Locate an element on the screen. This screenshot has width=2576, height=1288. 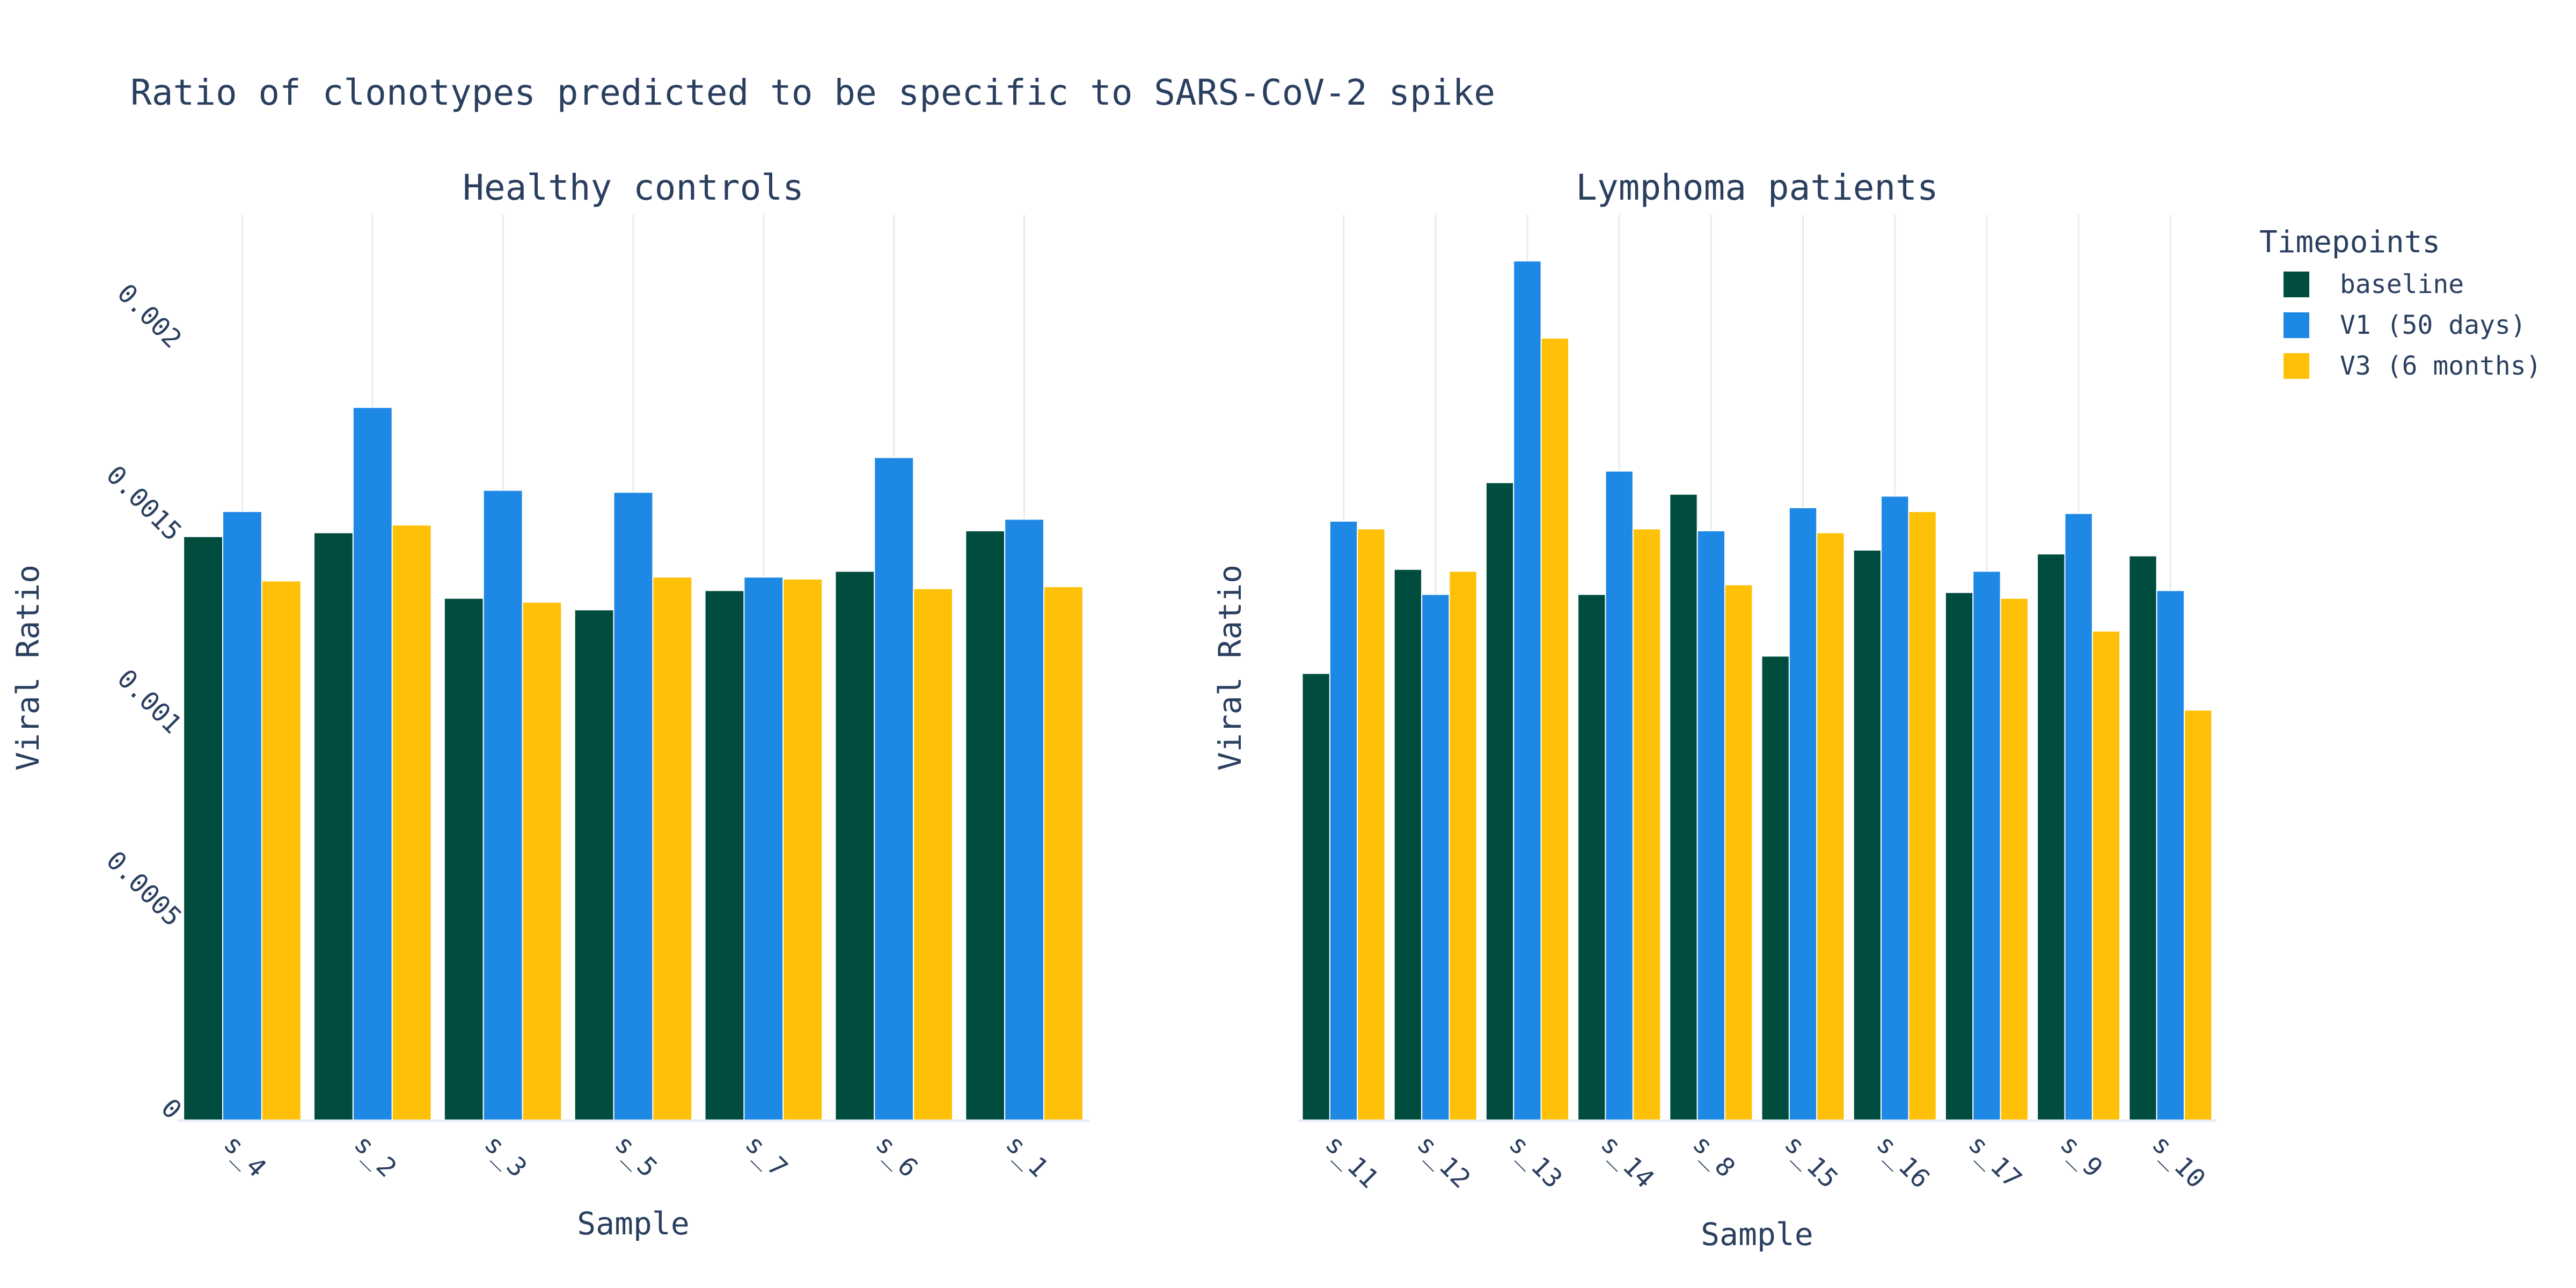
bar-s_2-v3 is located at coordinates (411, 823).